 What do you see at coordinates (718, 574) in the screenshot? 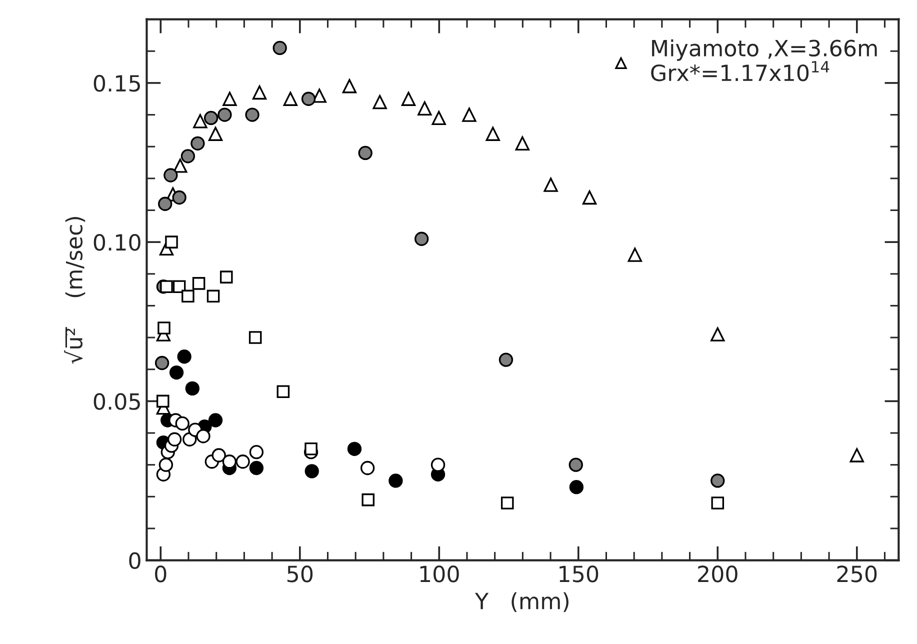
I see `x-tick-label: 200` at bounding box center [718, 574].